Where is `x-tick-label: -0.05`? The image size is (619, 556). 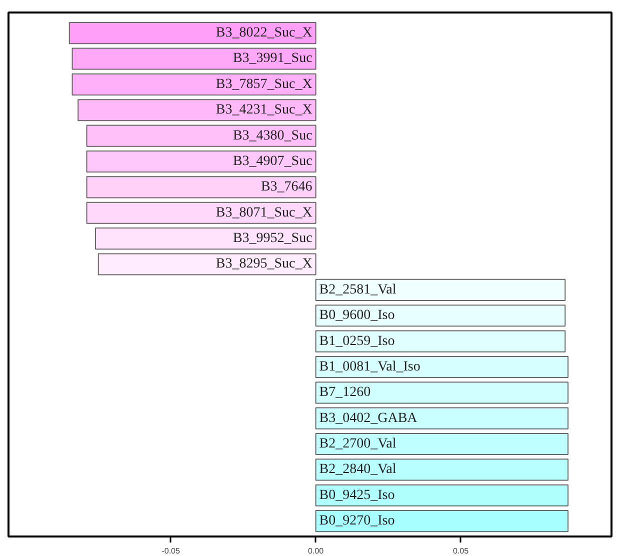
x-tick-label: -0.05 is located at coordinates (171, 551).